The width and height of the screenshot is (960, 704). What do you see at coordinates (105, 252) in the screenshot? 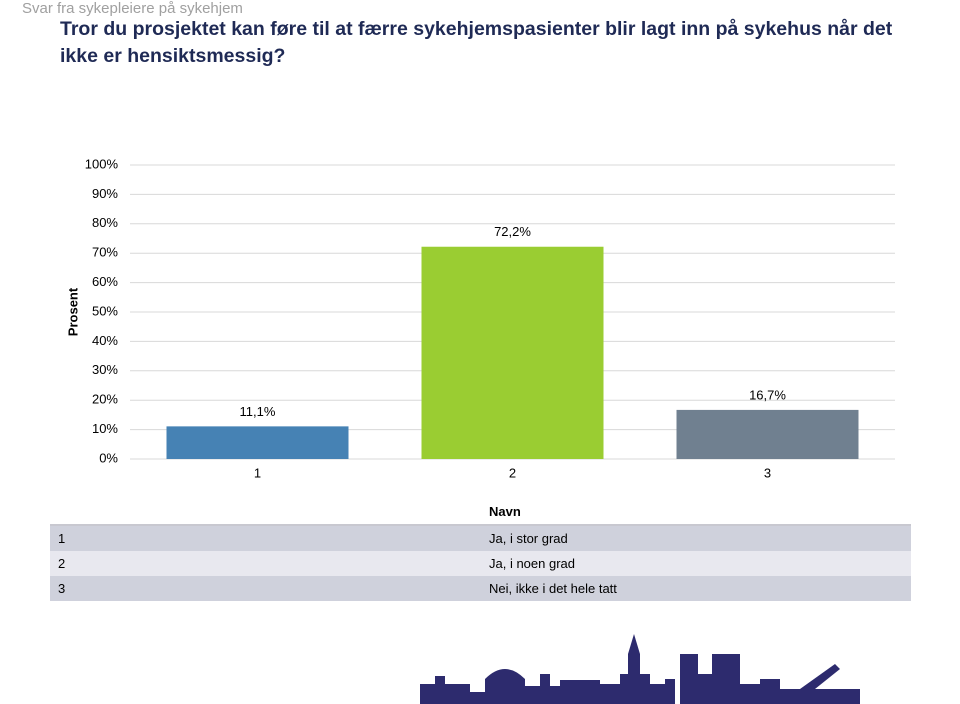
I see `y-tick-label: 70%` at bounding box center [105, 252].